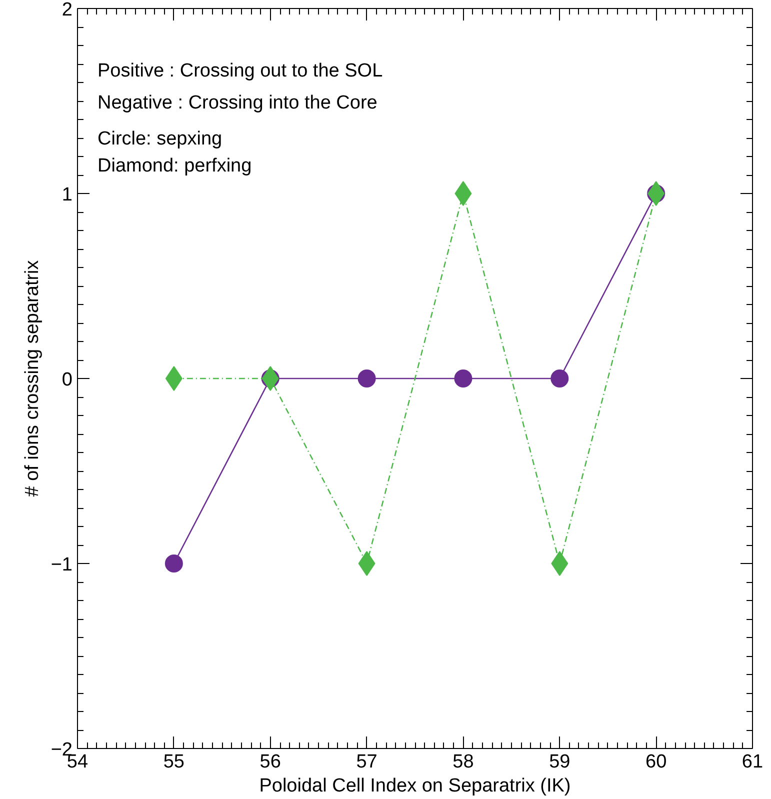  What do you see at coordinates (175, 166) in the screenshot?
I see `annotation: Diamond: perfxing` at bounding box center [175, 166].